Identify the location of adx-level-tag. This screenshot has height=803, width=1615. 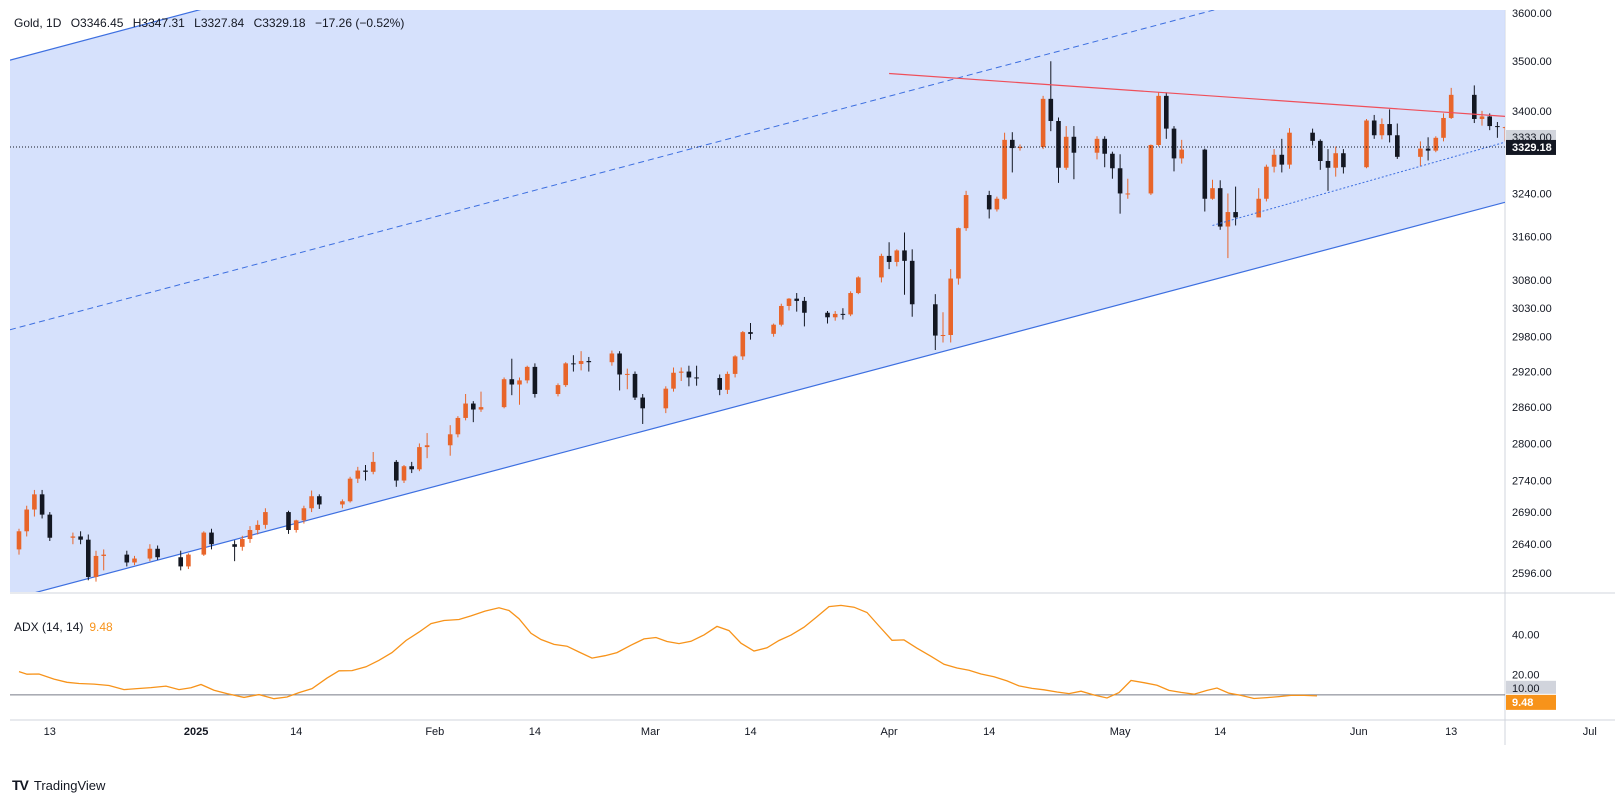
(1531, 687).